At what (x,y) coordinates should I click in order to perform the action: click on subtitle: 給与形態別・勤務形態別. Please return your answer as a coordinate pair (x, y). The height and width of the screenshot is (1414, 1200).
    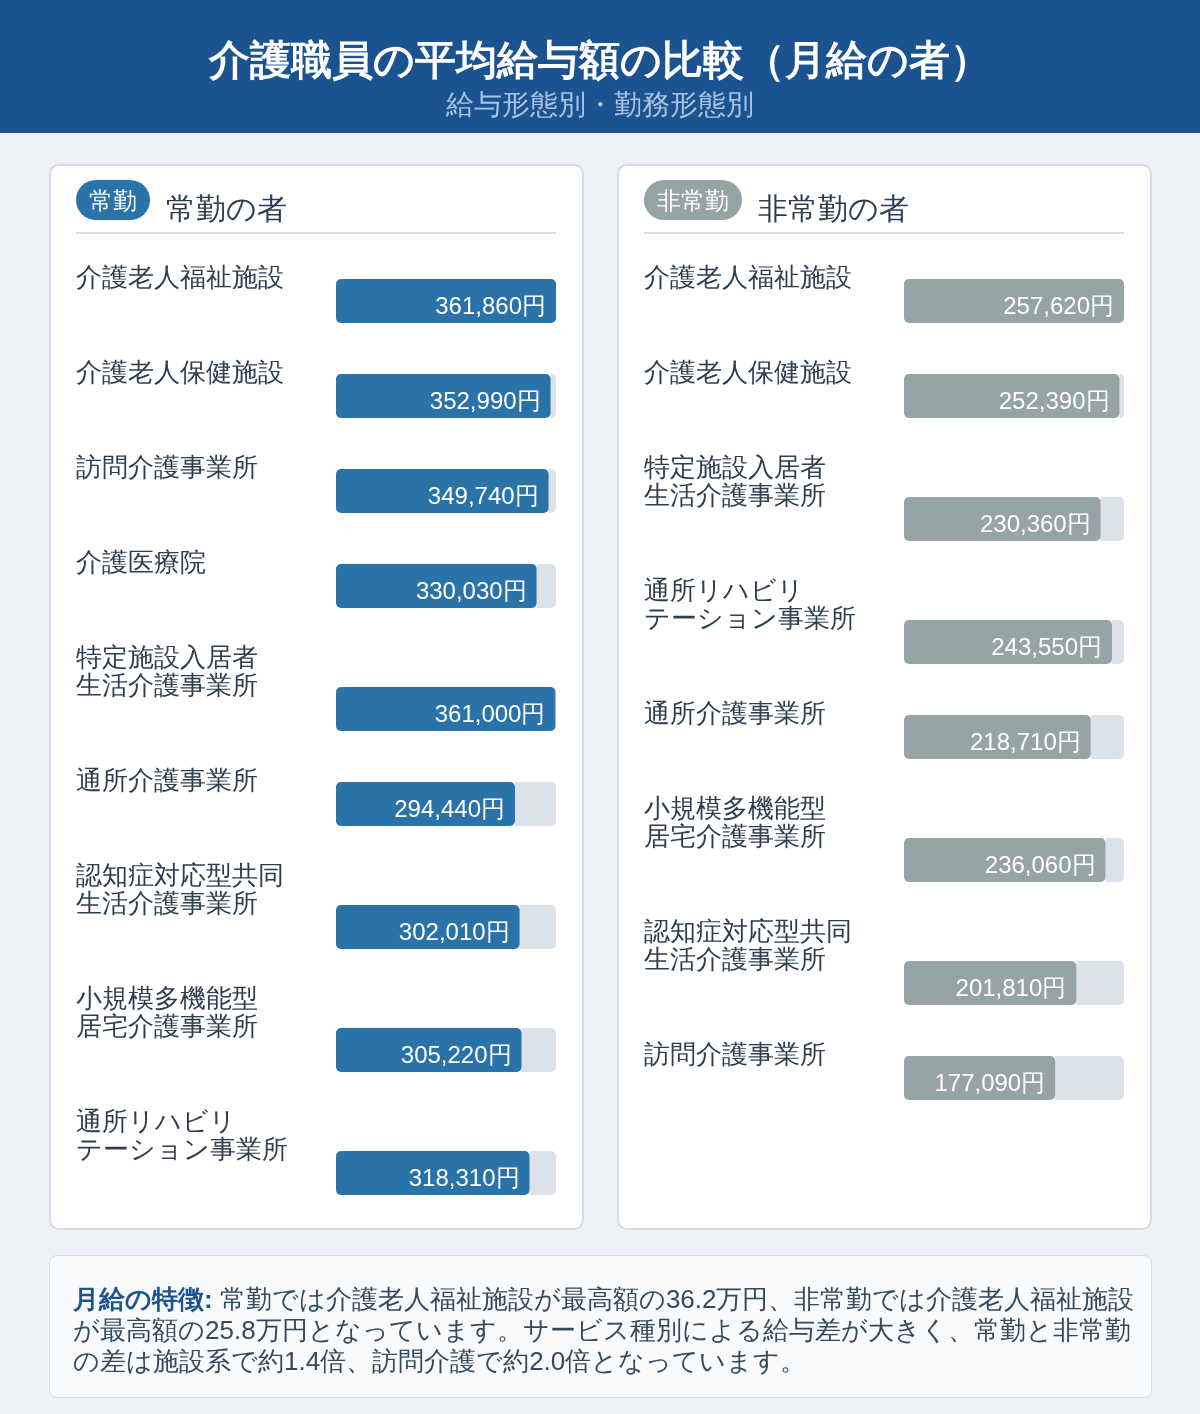
    Looking at the image, I should click on (600, 105).